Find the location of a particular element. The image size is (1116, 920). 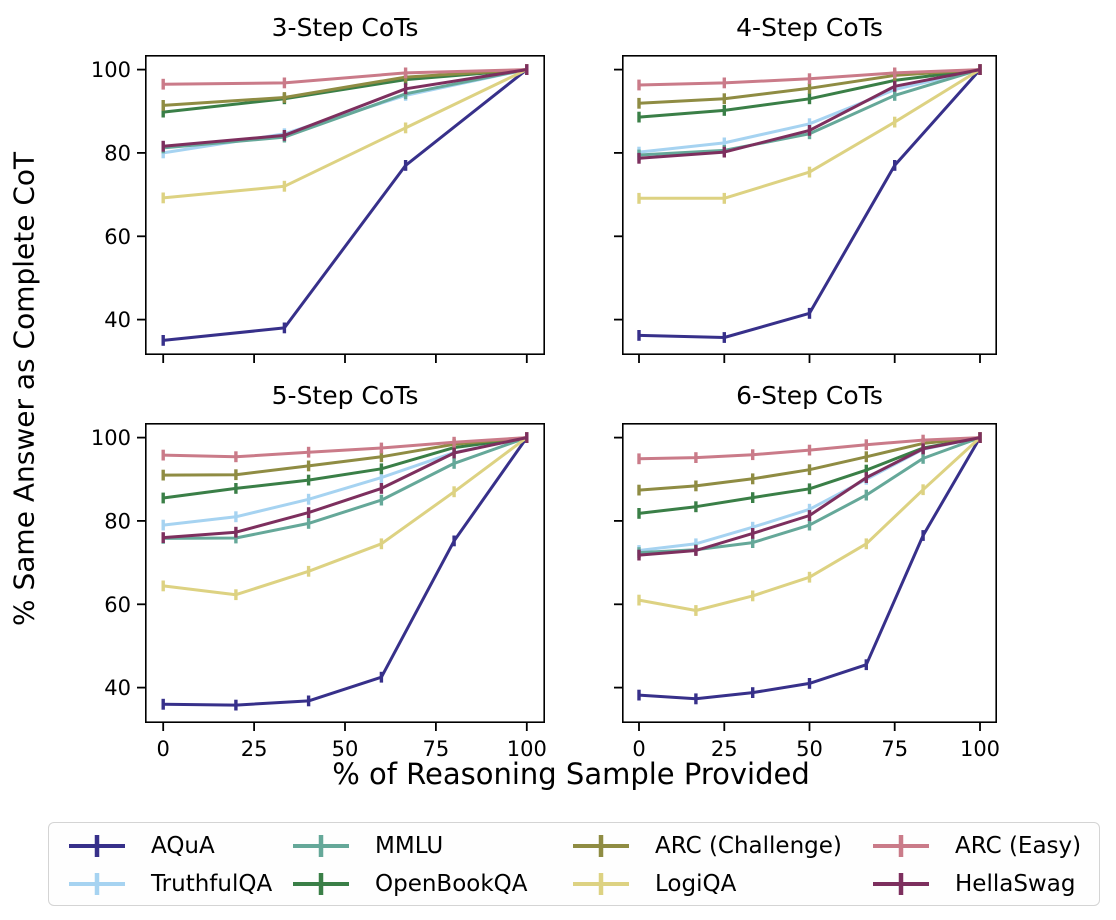

legend-entry-aqua: AQuA is located at coordinates (170, 846).